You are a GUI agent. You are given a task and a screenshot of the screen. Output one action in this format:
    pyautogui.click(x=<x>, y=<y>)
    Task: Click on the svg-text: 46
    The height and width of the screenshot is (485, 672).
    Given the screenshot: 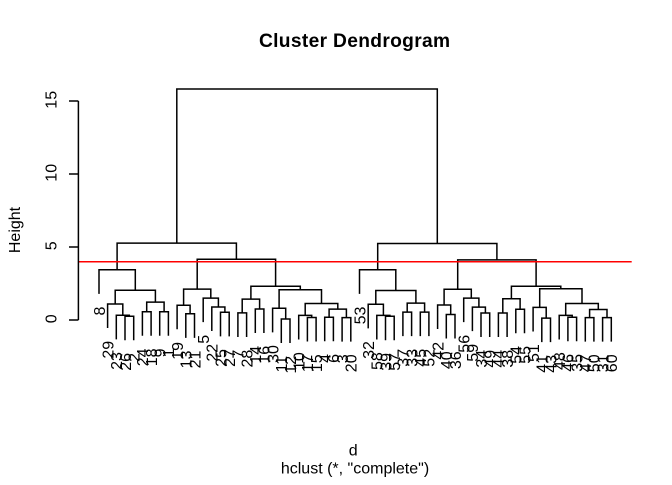 What is the action you would take?
    pyautogui.click(x=569, y=363)
    